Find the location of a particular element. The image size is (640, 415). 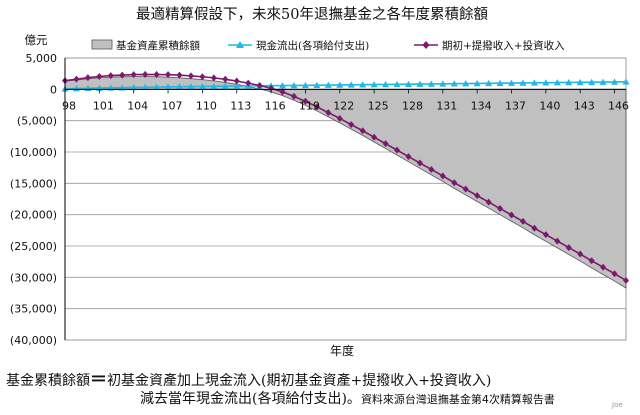

y-tick-label-7: (30,000) is located at coordinates (33, 277).